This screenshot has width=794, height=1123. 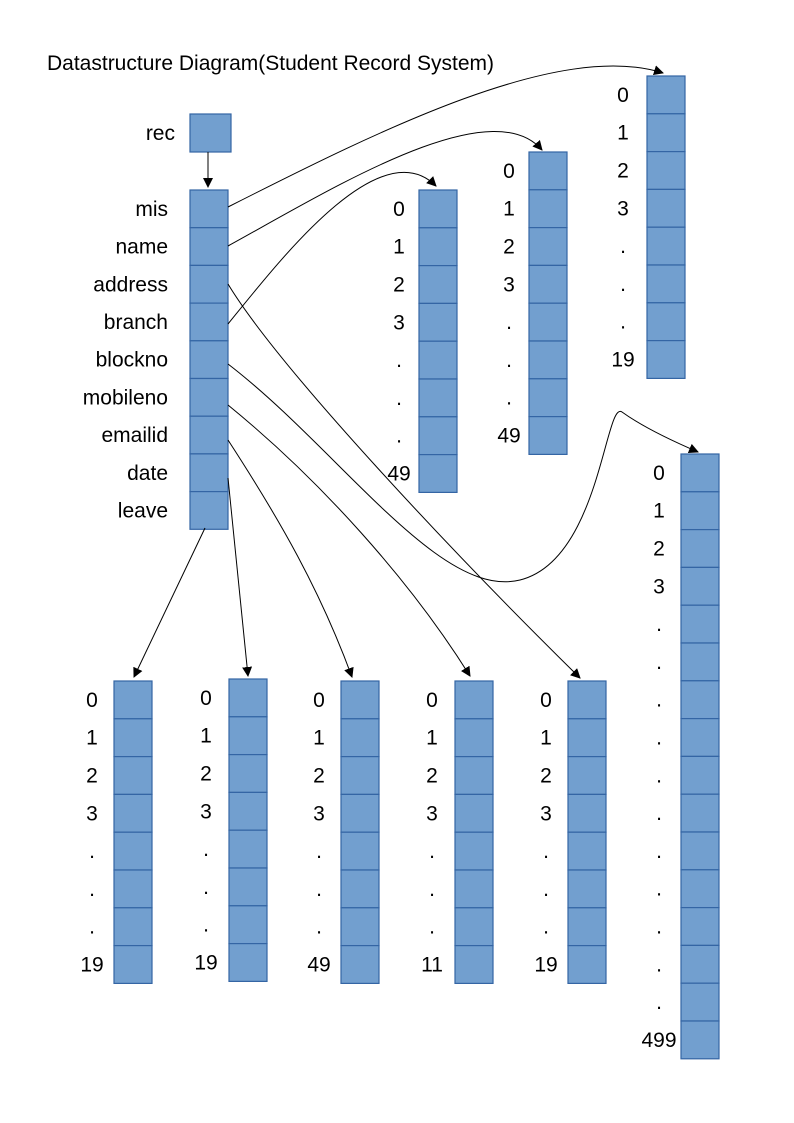 What do you see at coordinates (169, 602) in the screenshot?
I see `leave-pointer-arrow` at bounding box center [169, 602].